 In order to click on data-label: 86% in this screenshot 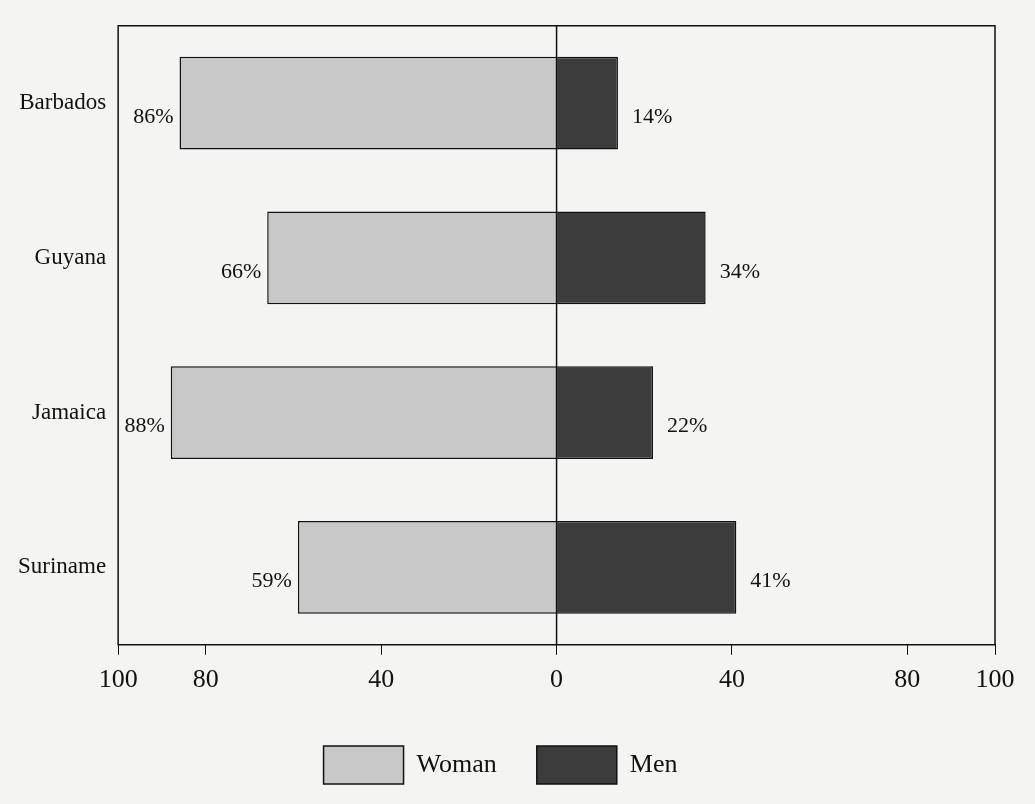, I will do `click(153, 115)`.